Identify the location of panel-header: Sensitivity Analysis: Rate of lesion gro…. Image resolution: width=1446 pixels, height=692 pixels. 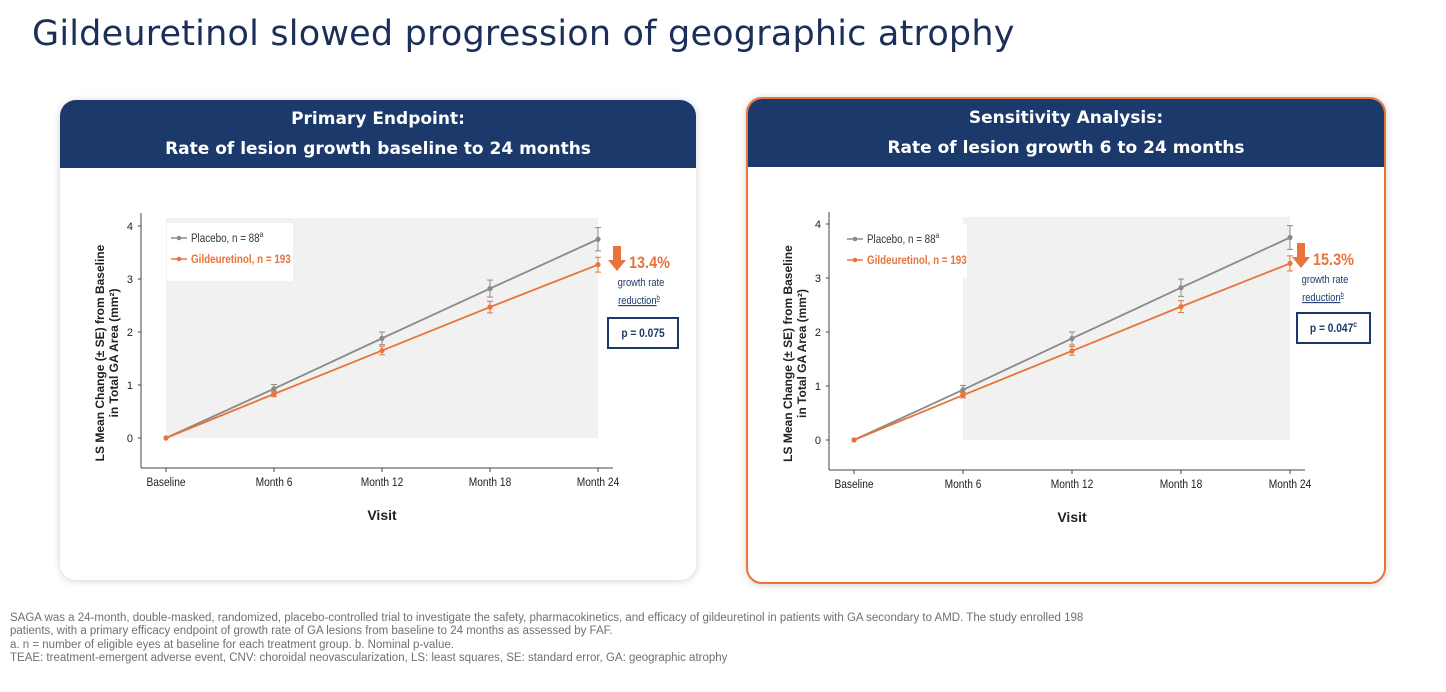
(1066, 133).